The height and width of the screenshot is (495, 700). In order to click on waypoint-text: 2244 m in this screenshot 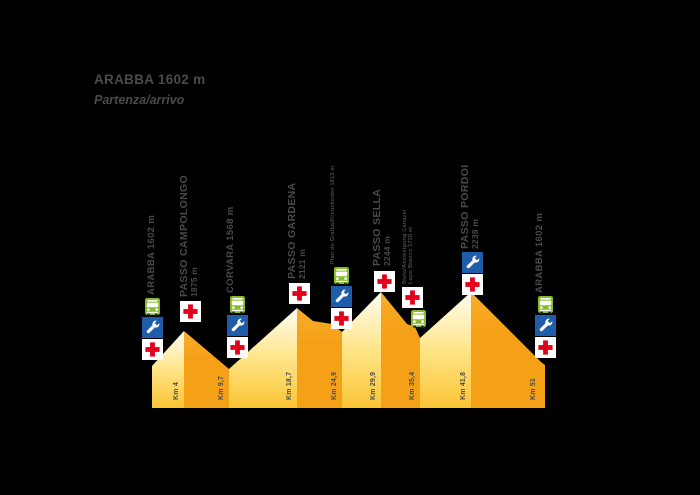, I will do `click(387, 250)`.